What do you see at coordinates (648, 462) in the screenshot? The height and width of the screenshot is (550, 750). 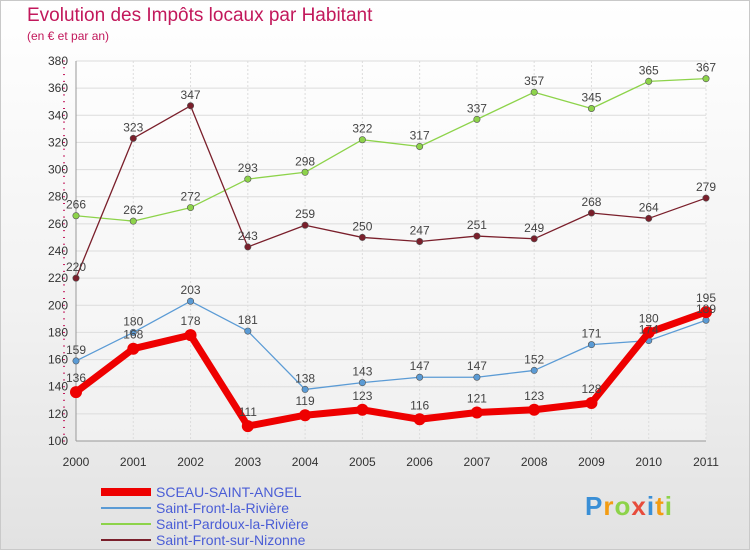 I see `x-tick-label: 2010` at bounding box center [648, 462].